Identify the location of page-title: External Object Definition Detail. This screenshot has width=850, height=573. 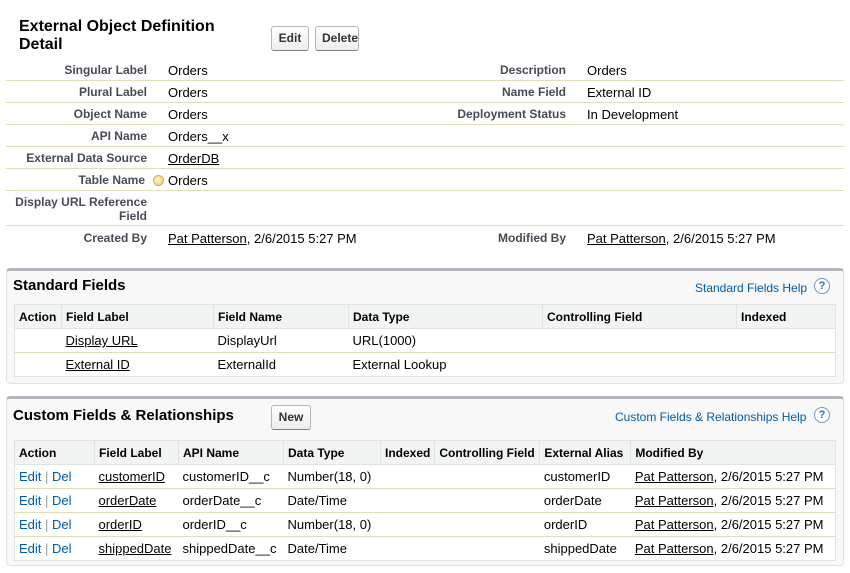
(117, 35).